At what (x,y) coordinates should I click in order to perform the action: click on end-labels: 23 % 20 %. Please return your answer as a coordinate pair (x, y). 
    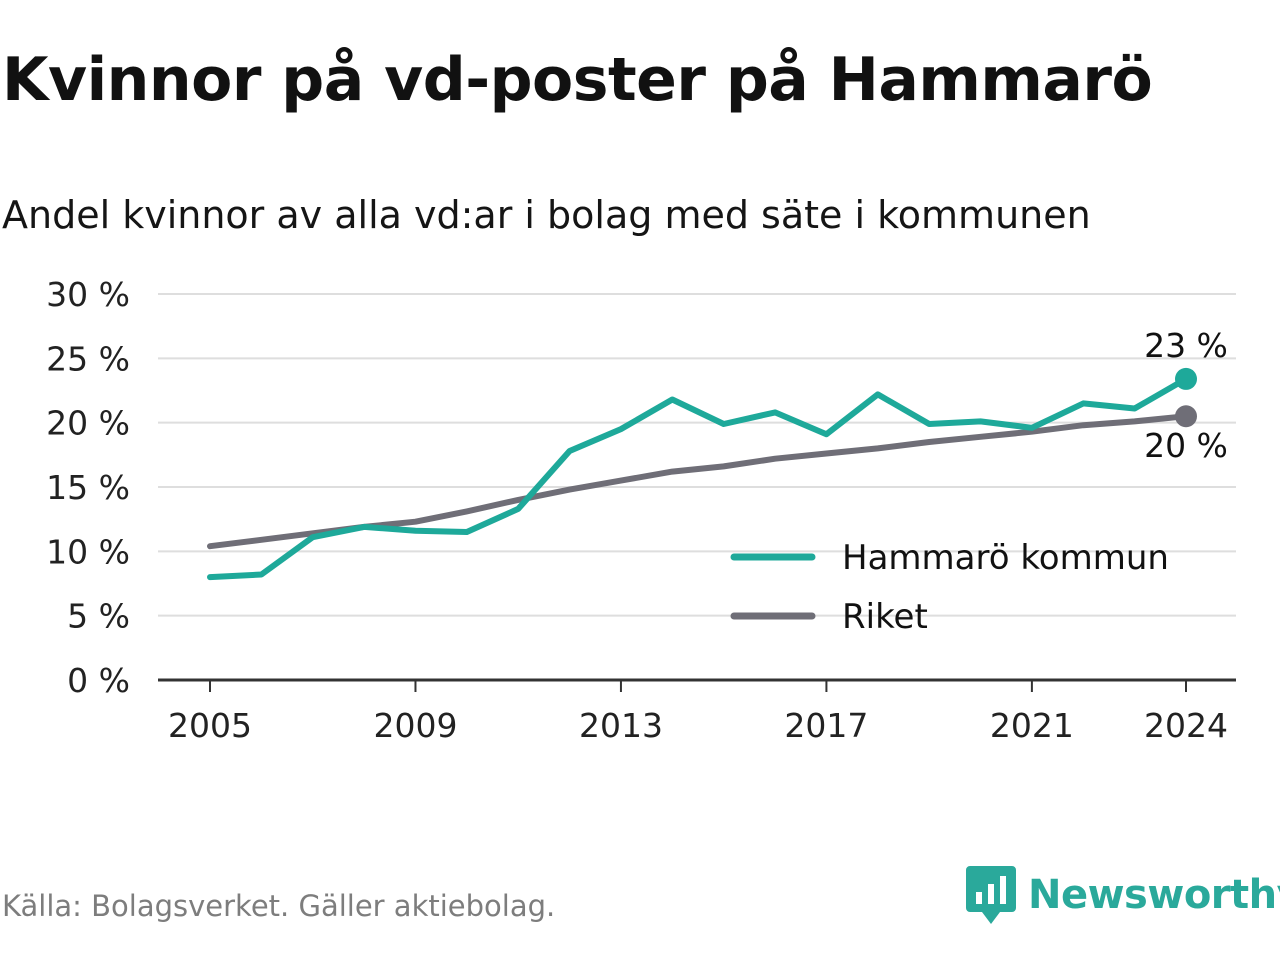
    Looking at the image, I should click on (1186, 395).